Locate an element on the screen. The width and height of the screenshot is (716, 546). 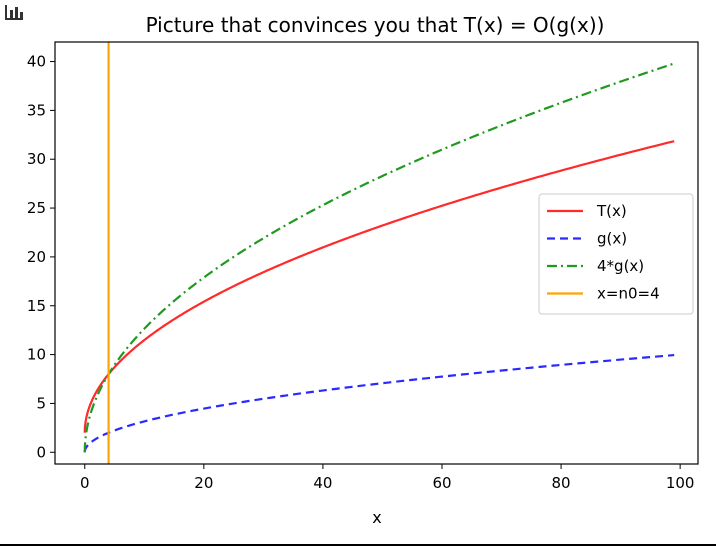
y-tick-label: 15 is located at coordinates (36, 306).